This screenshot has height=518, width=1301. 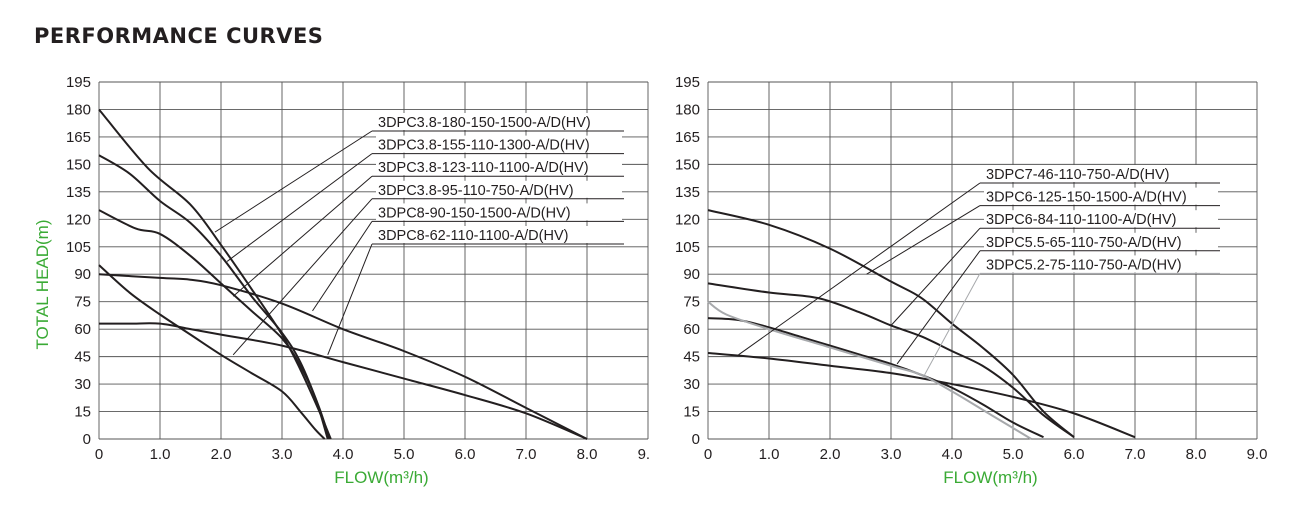 What do you see at coordinates (708, 454) in the screenshot?
I see `right-x-tick-label: 0` at bounding box center [708, 454].